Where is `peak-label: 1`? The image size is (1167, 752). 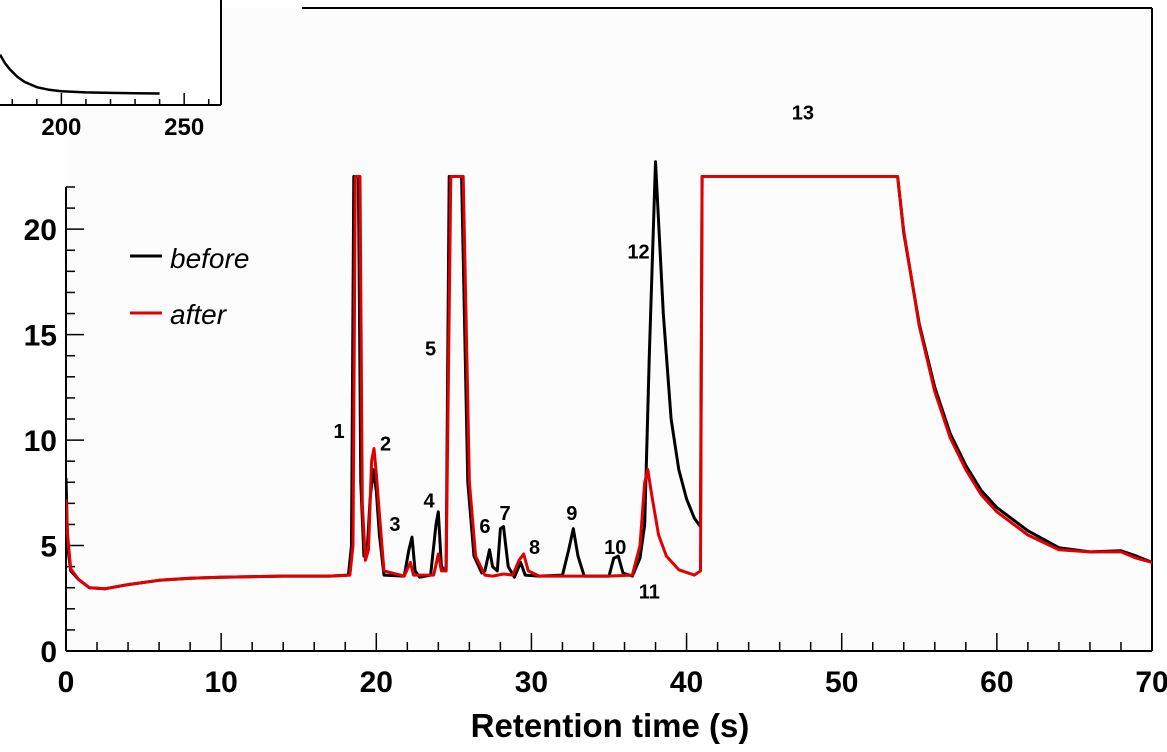
peak-label: 1 is located at coordinates (338, 432).